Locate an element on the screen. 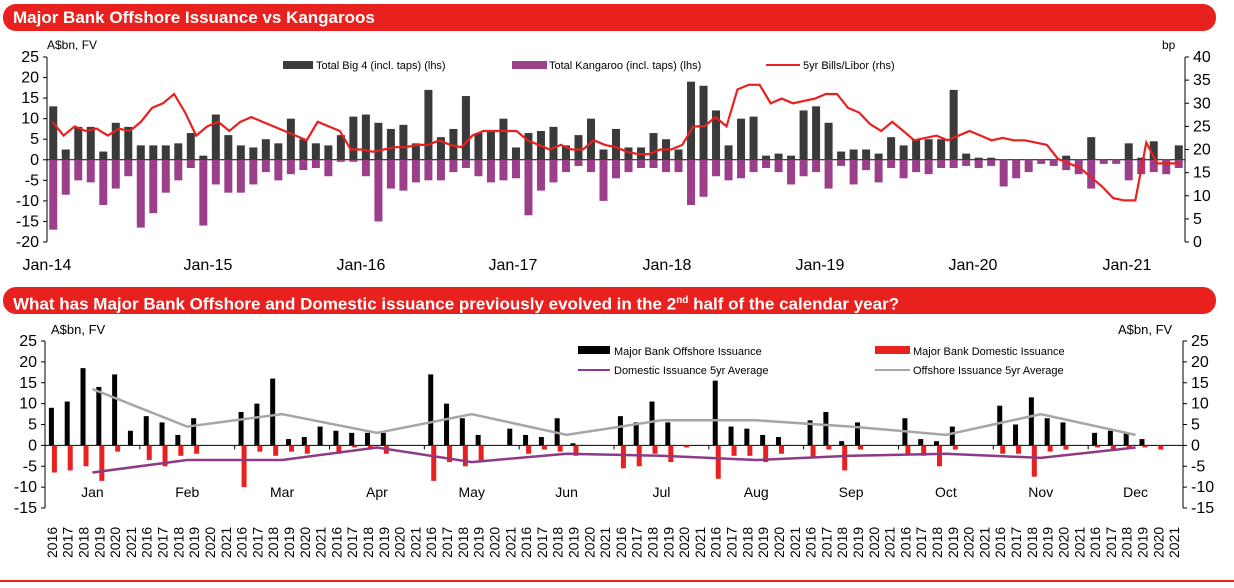  legend-swatch-domestic is located at coordinates (892, 350).